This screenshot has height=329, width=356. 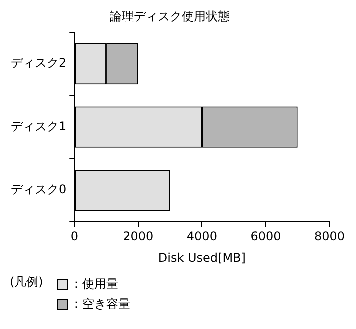 I want to click on x-tick-label: 6000, so click(x=266, y=237).